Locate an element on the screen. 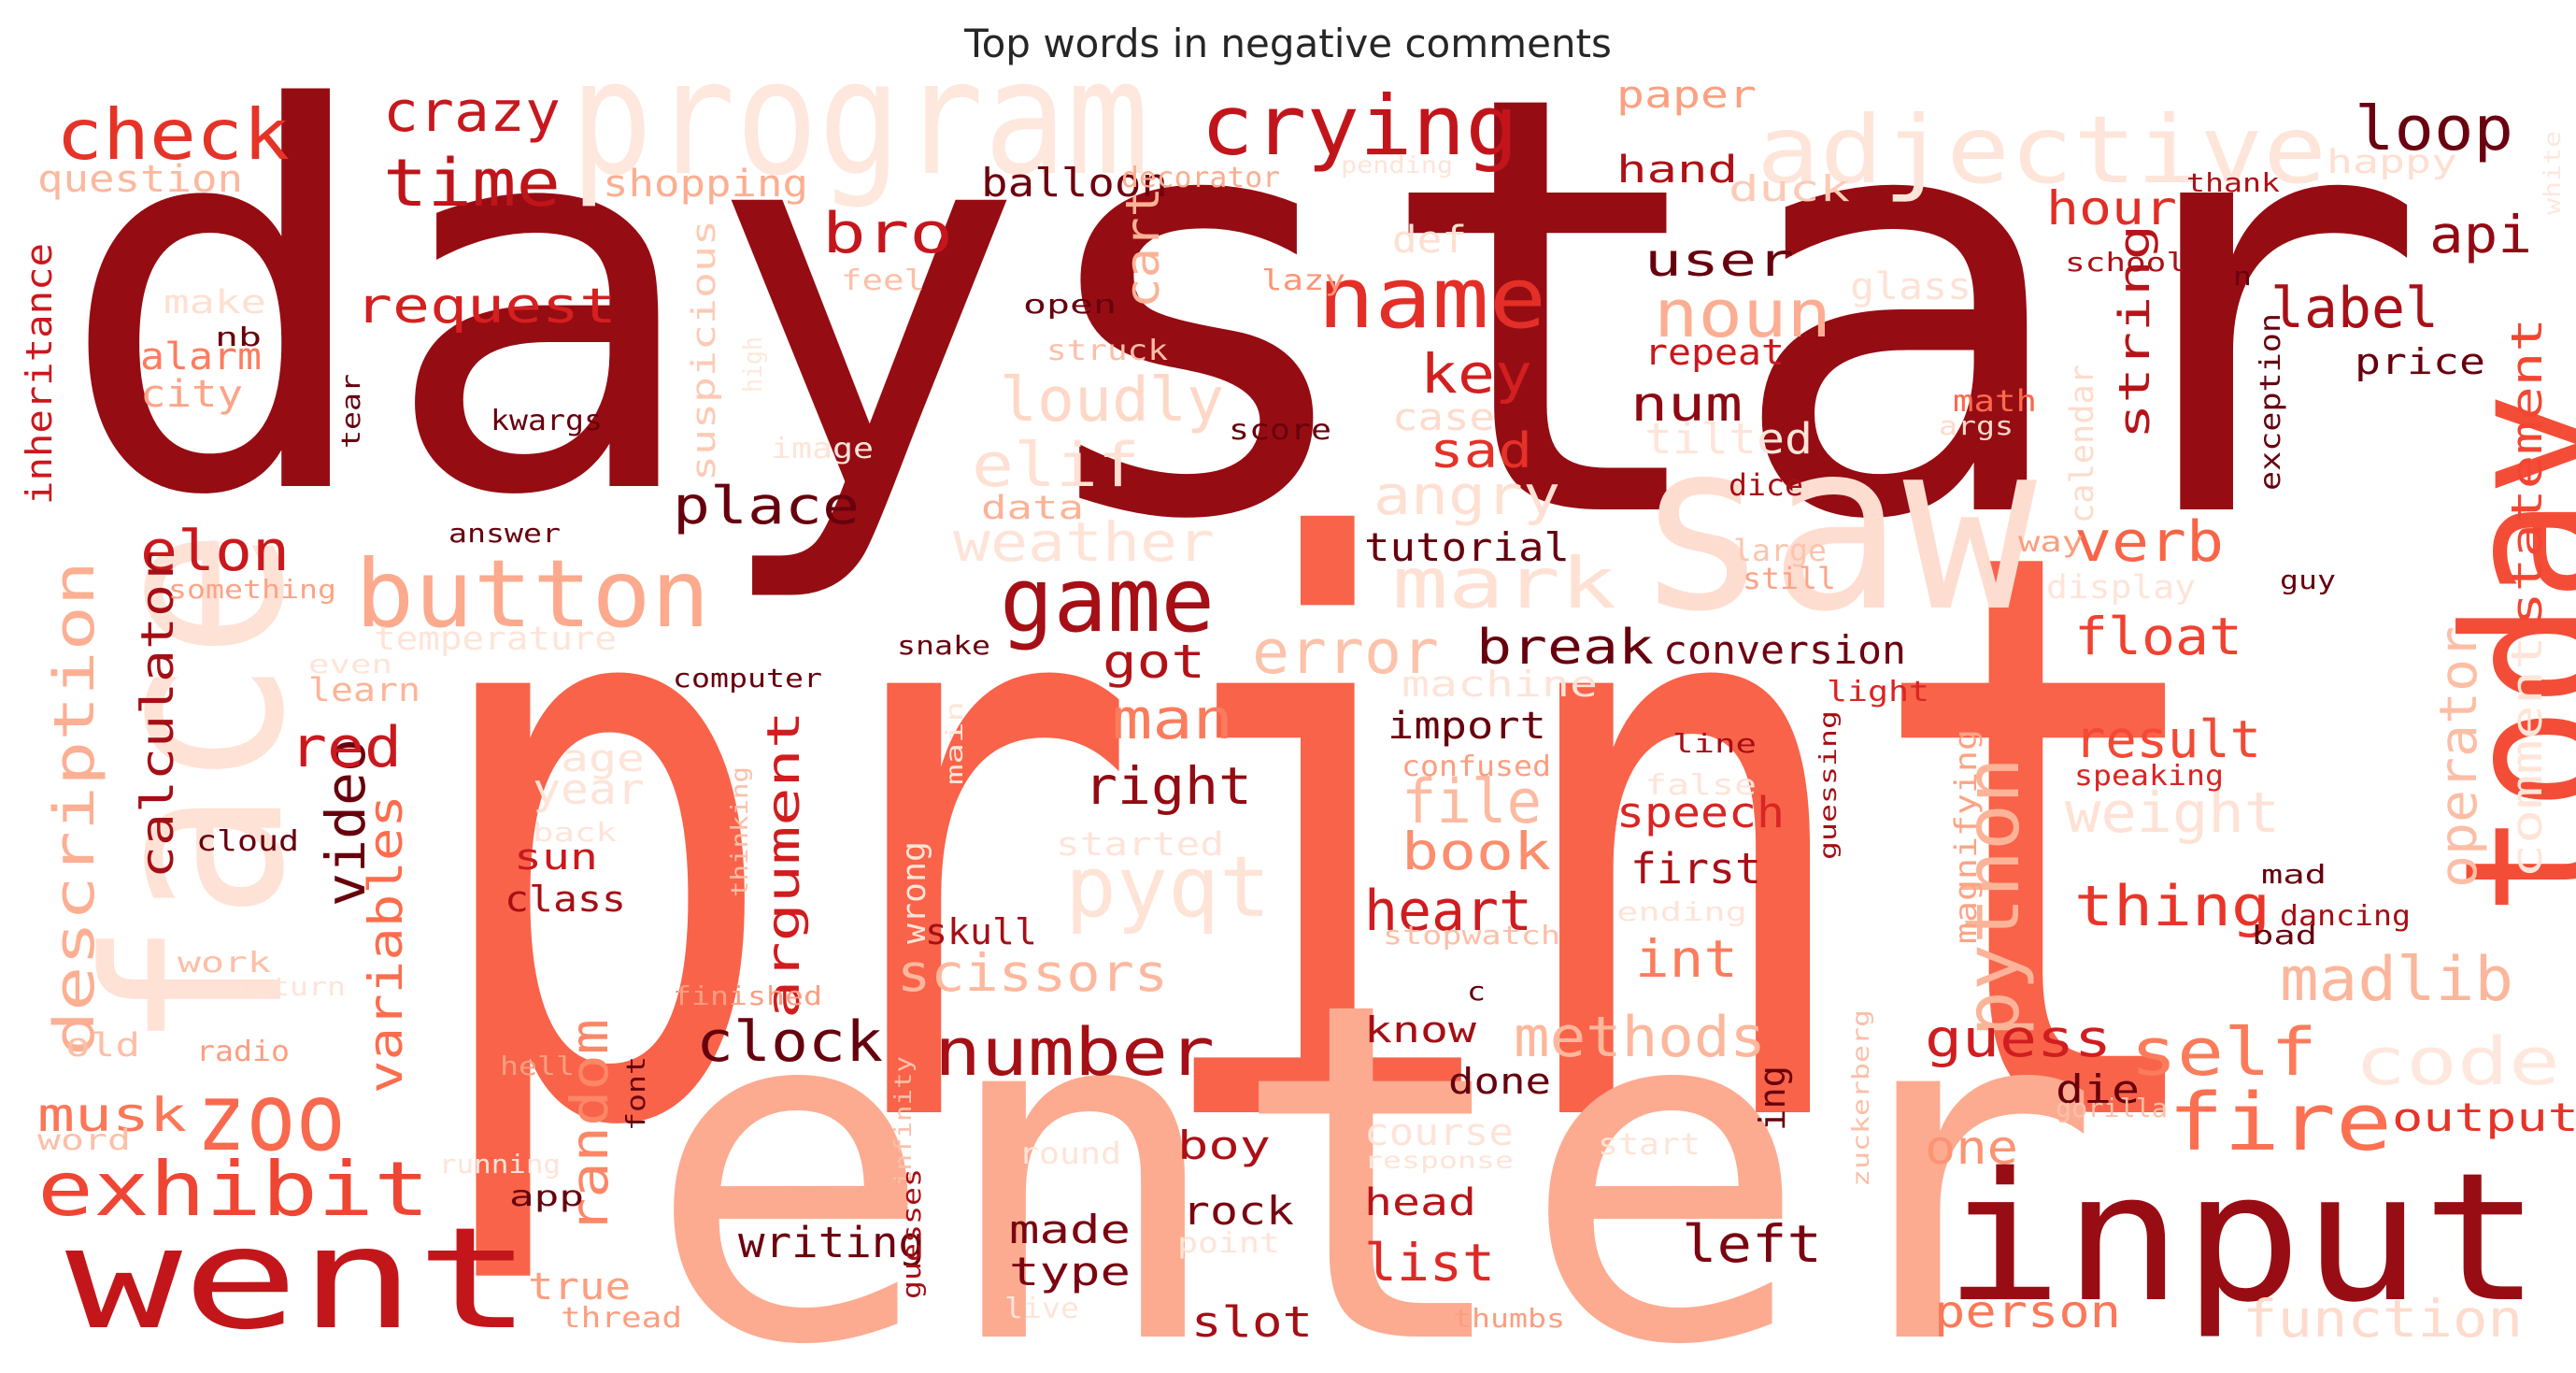  word-zoo: zoo is located at coordinates (271, 1117).